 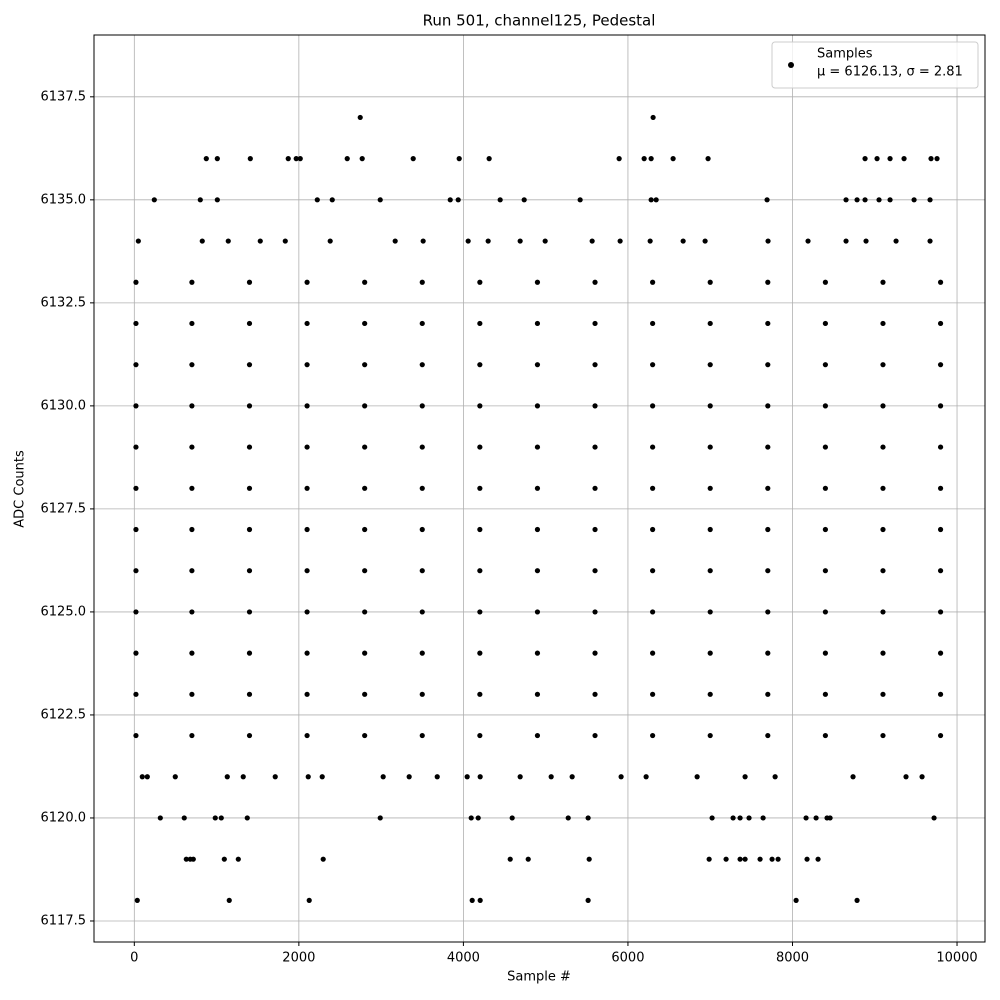 What do you see at coordinates (956, 958) in the screenshot?
I see `x-tick-label: 10000` at bounding box center [956, 958].